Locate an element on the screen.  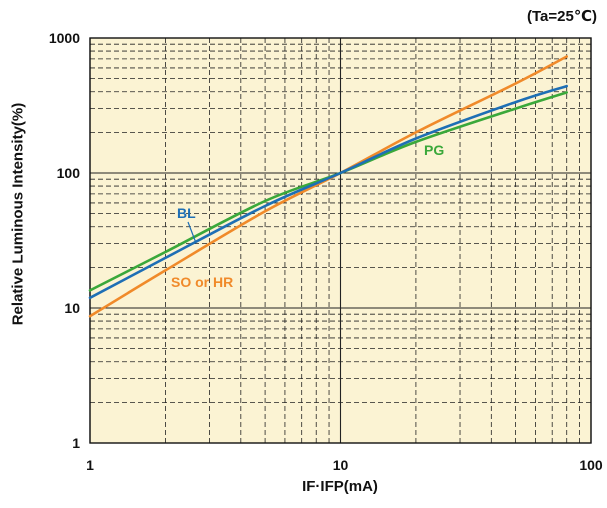
y-tick-label: 10 is located at coordinates (72, 308).